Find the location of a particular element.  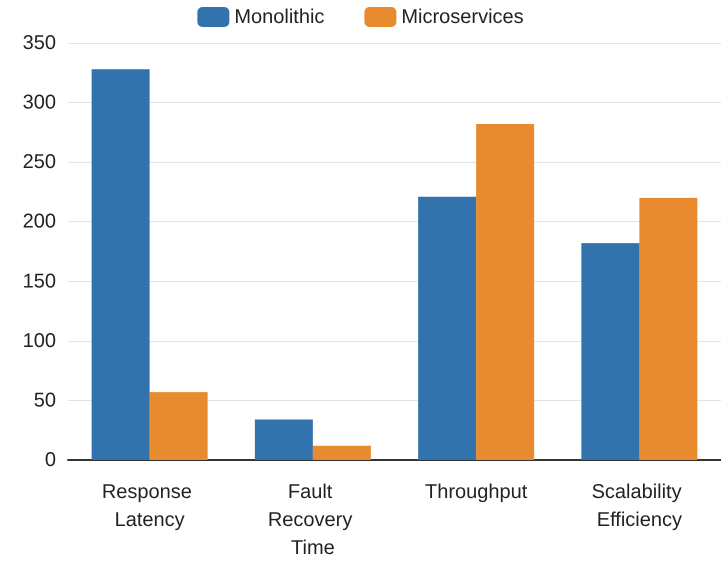

y-tick-label: 200 is located at coordinates (39, 221).